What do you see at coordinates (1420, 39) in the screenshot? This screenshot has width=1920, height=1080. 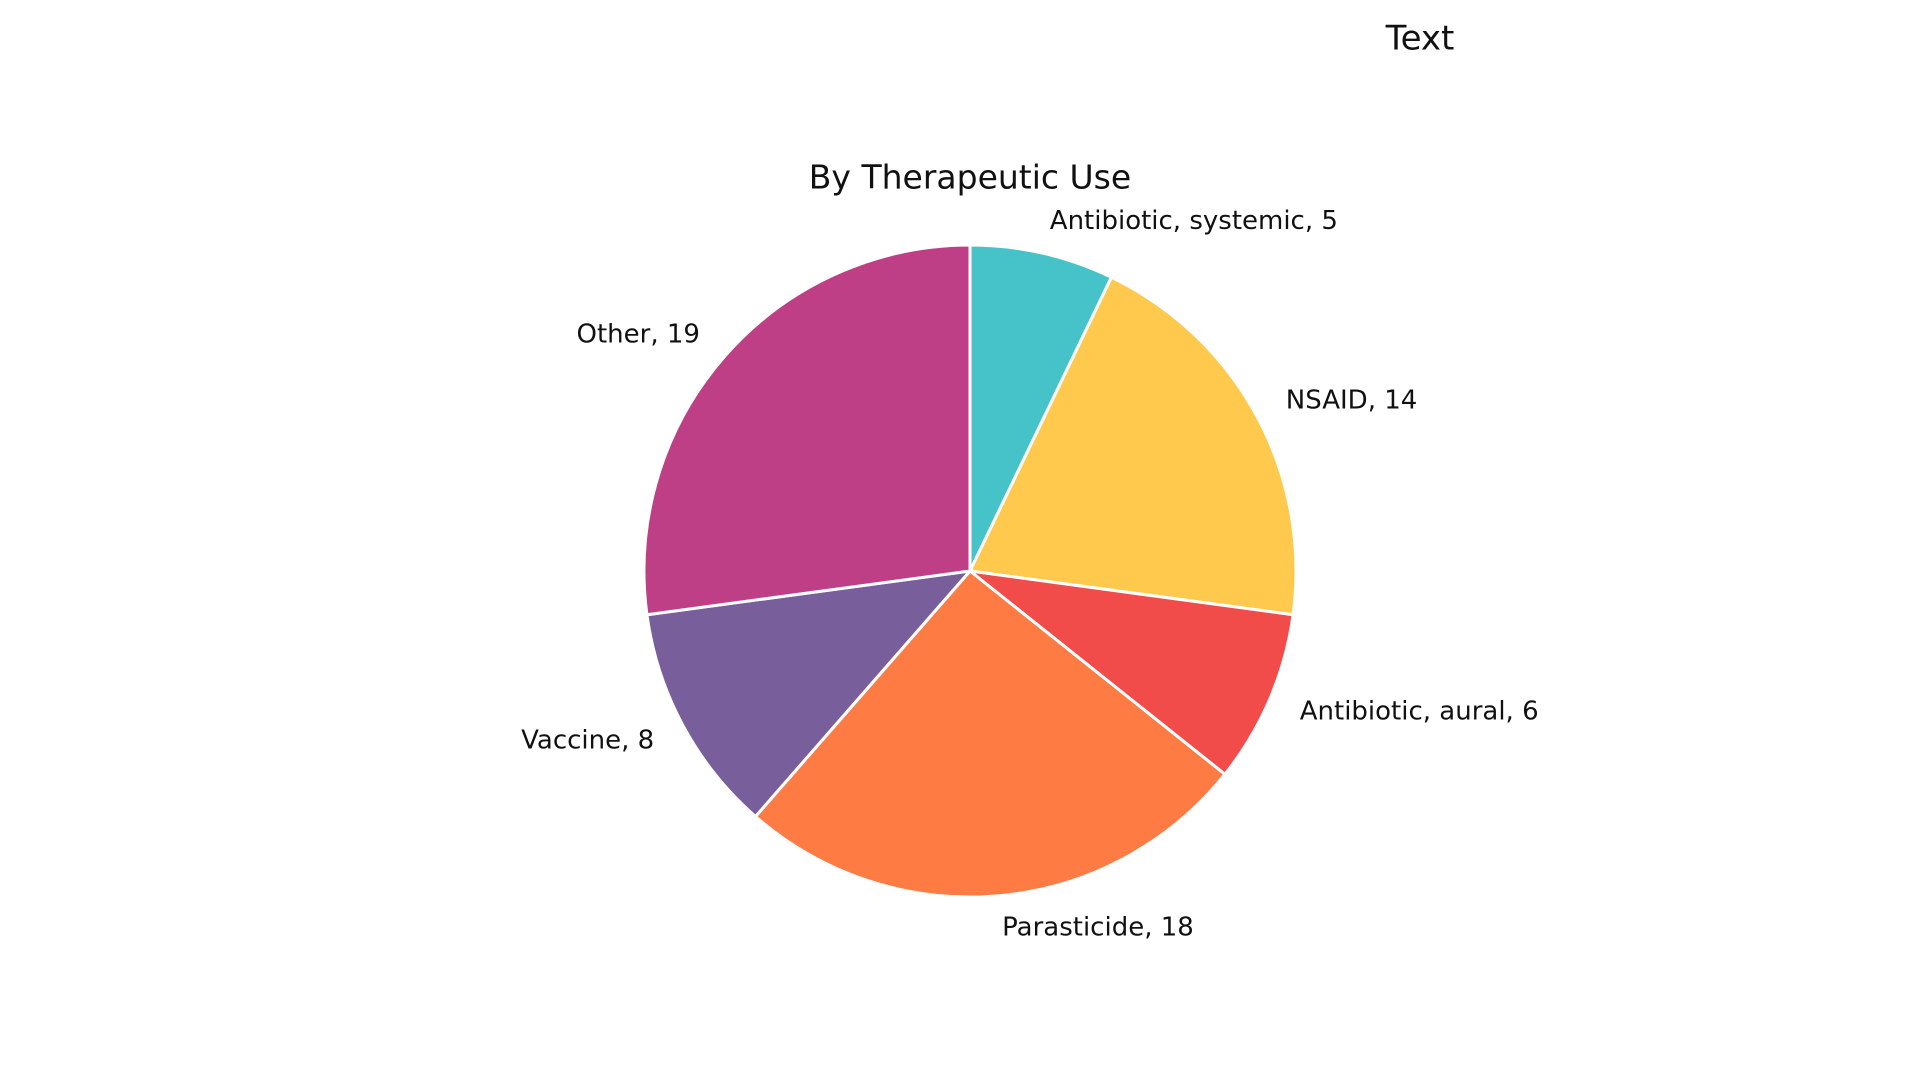 I see `annotation: Text` at bounding box center [1420, 39].